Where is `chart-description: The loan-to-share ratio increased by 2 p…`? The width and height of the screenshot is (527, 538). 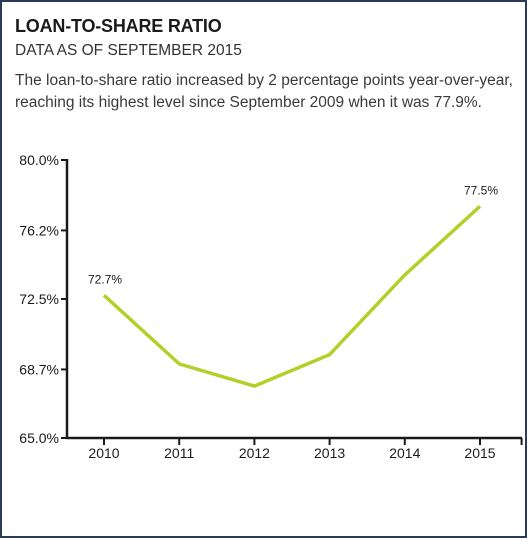 chart-description: The loan-to-share ratio increased by 2 p… is located at coordinates (264, 91).